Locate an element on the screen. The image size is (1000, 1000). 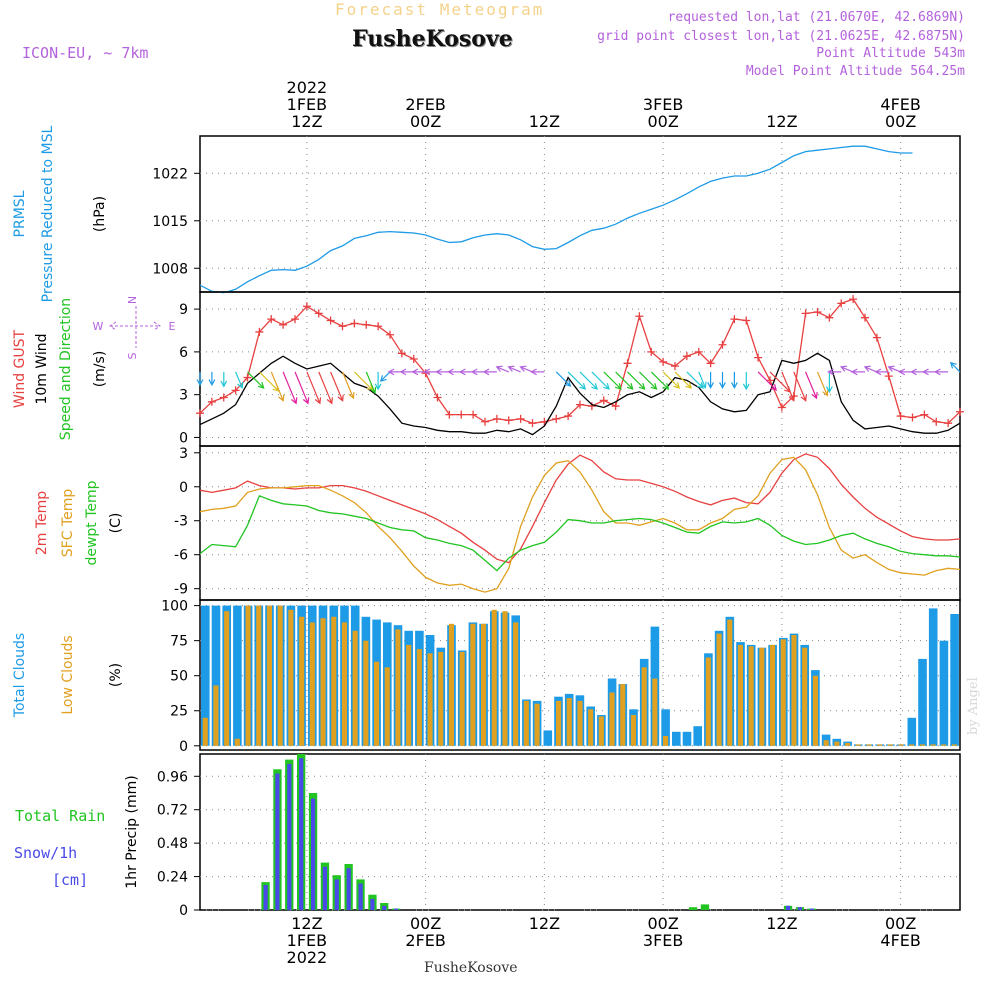
point-altitude: Point Altitude 543m is located at coordinates (890, 53).